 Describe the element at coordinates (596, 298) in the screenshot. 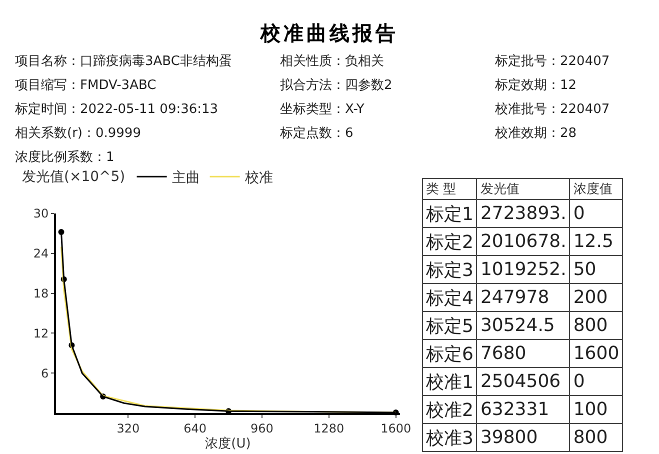

I see `text: 200` at that location.